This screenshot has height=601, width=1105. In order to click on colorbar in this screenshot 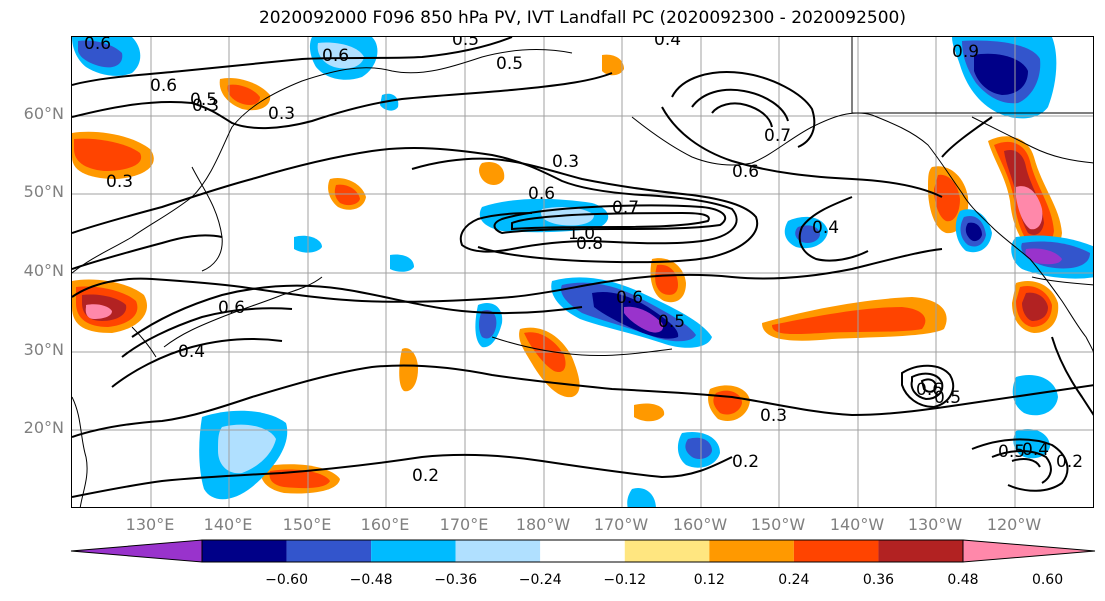, I will do `click(583, 551)`.